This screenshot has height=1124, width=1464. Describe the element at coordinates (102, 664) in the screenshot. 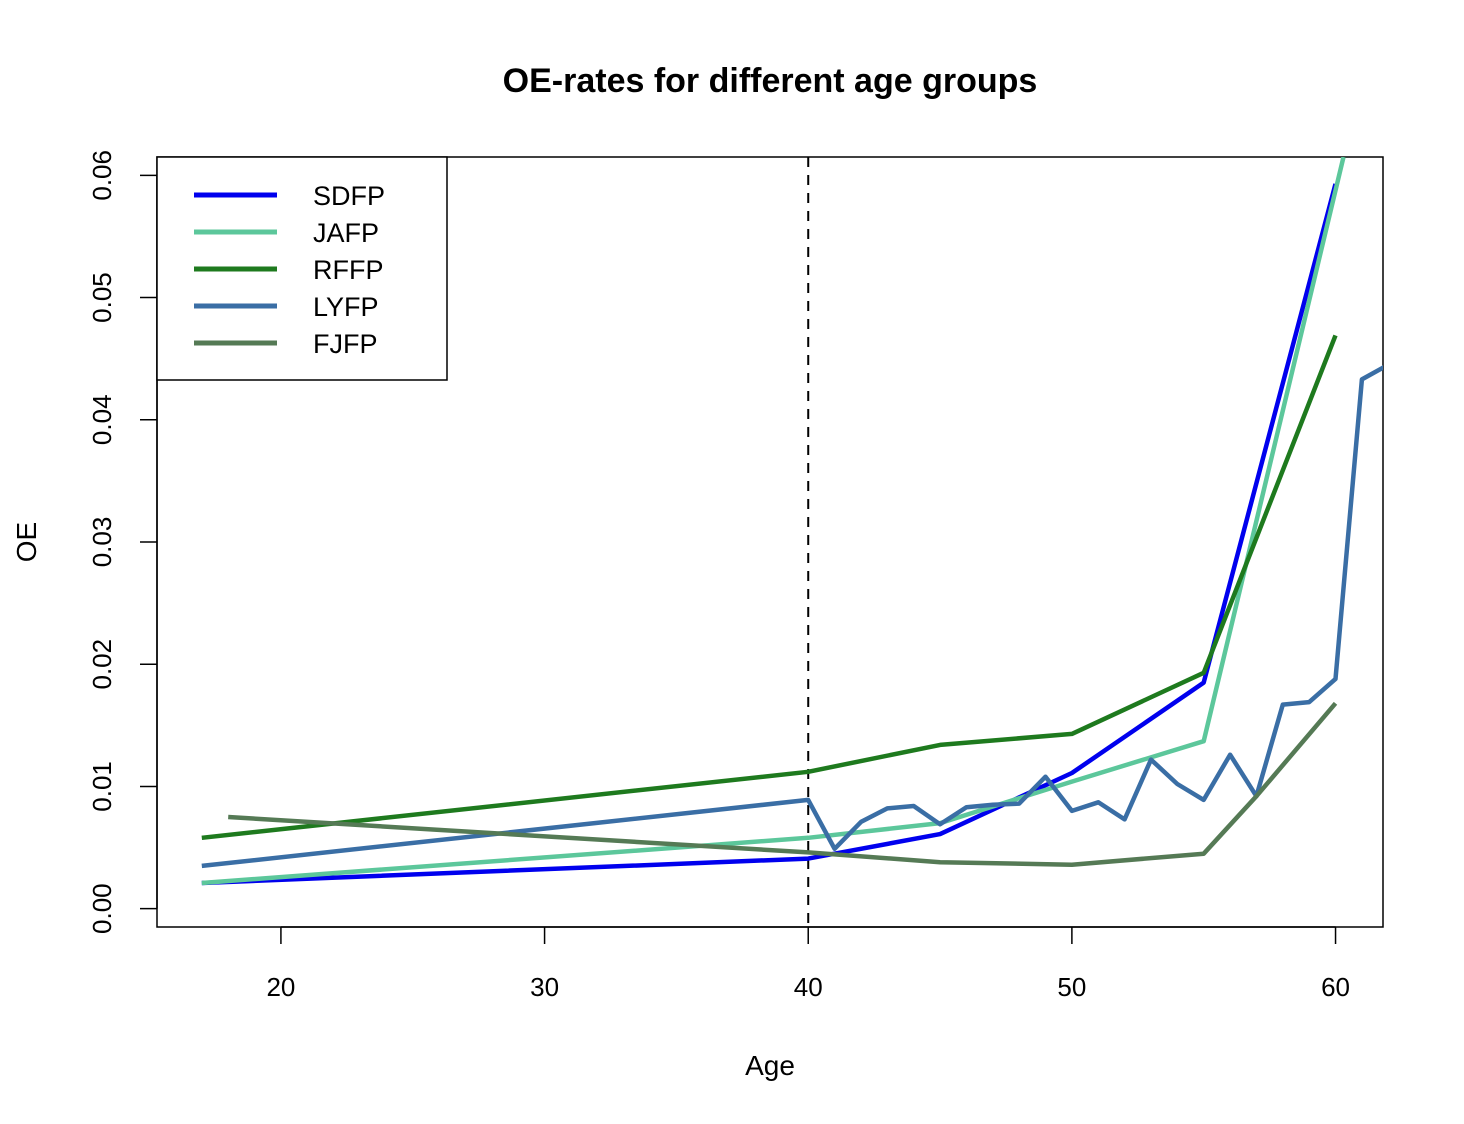

I see `y-tick-label: 0.02` at that location.